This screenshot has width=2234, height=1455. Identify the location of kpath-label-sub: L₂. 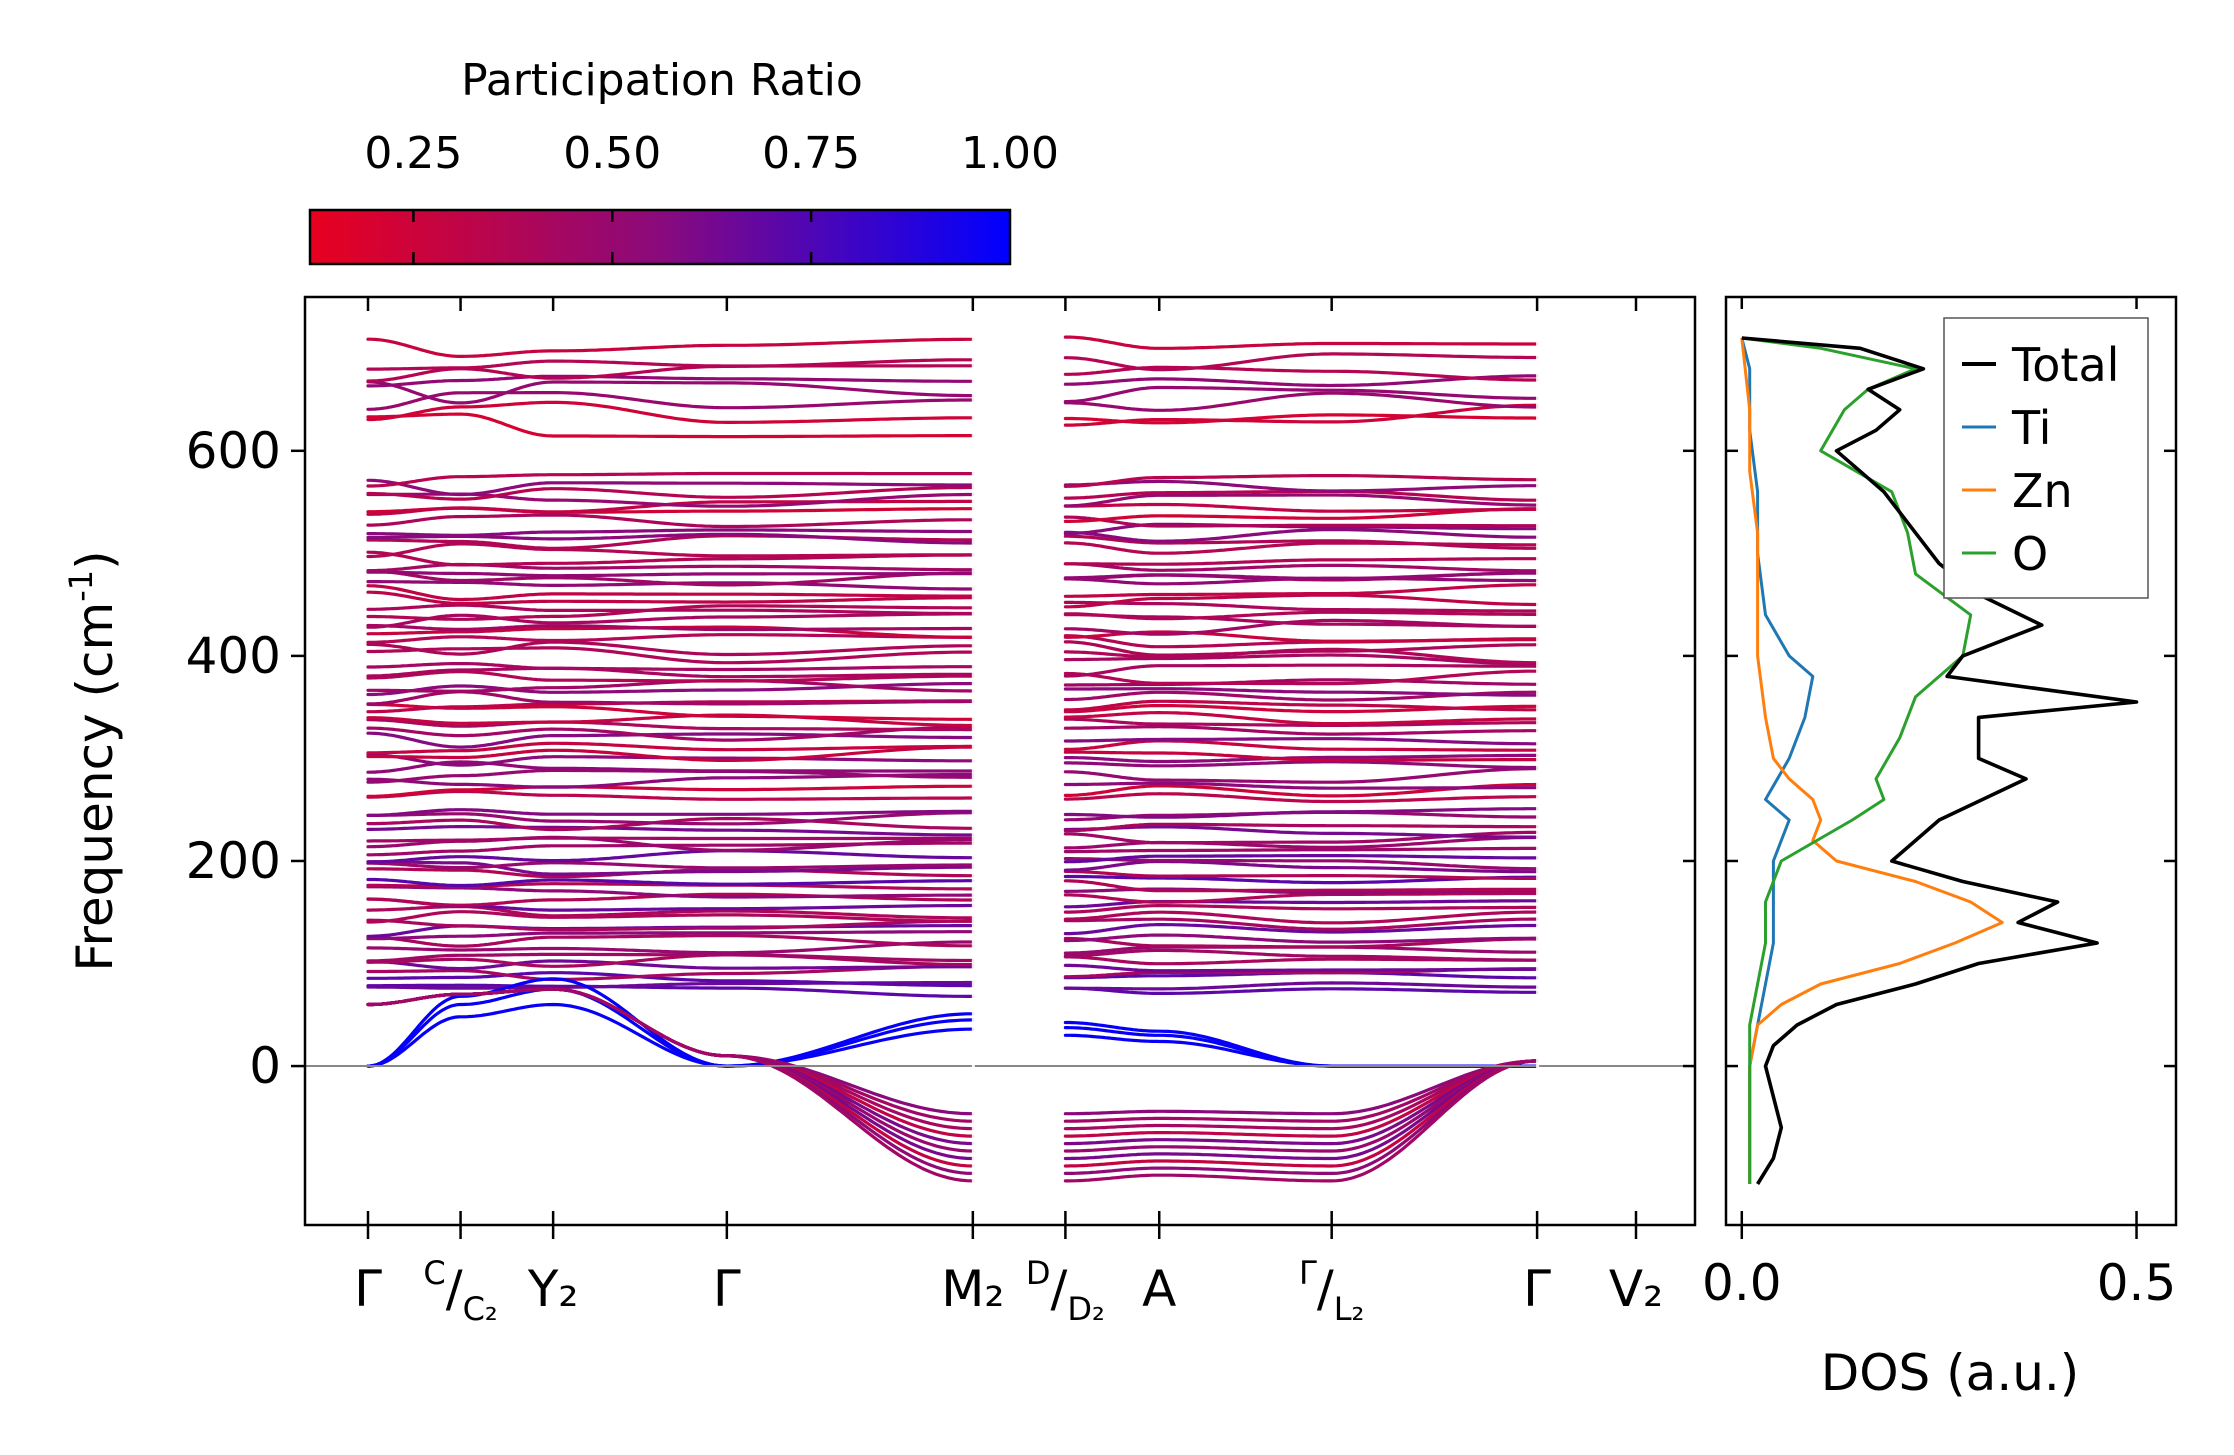
(1349, 1309).